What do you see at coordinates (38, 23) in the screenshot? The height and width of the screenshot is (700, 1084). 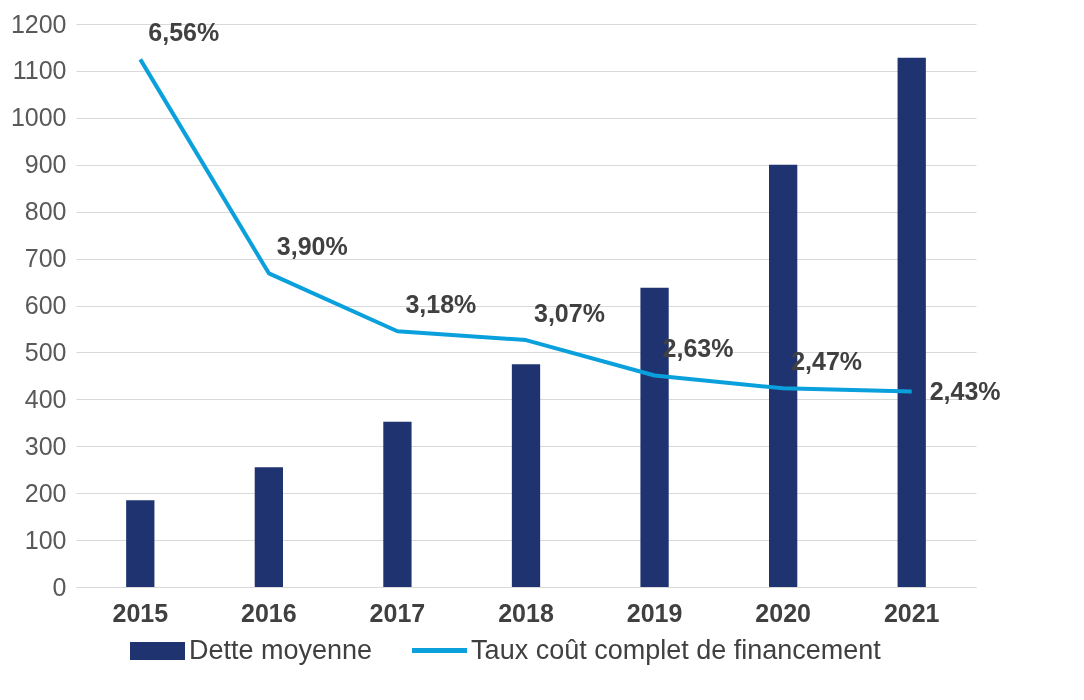 I see `y-tick-label: 1200` at bounding box center [38, 23].